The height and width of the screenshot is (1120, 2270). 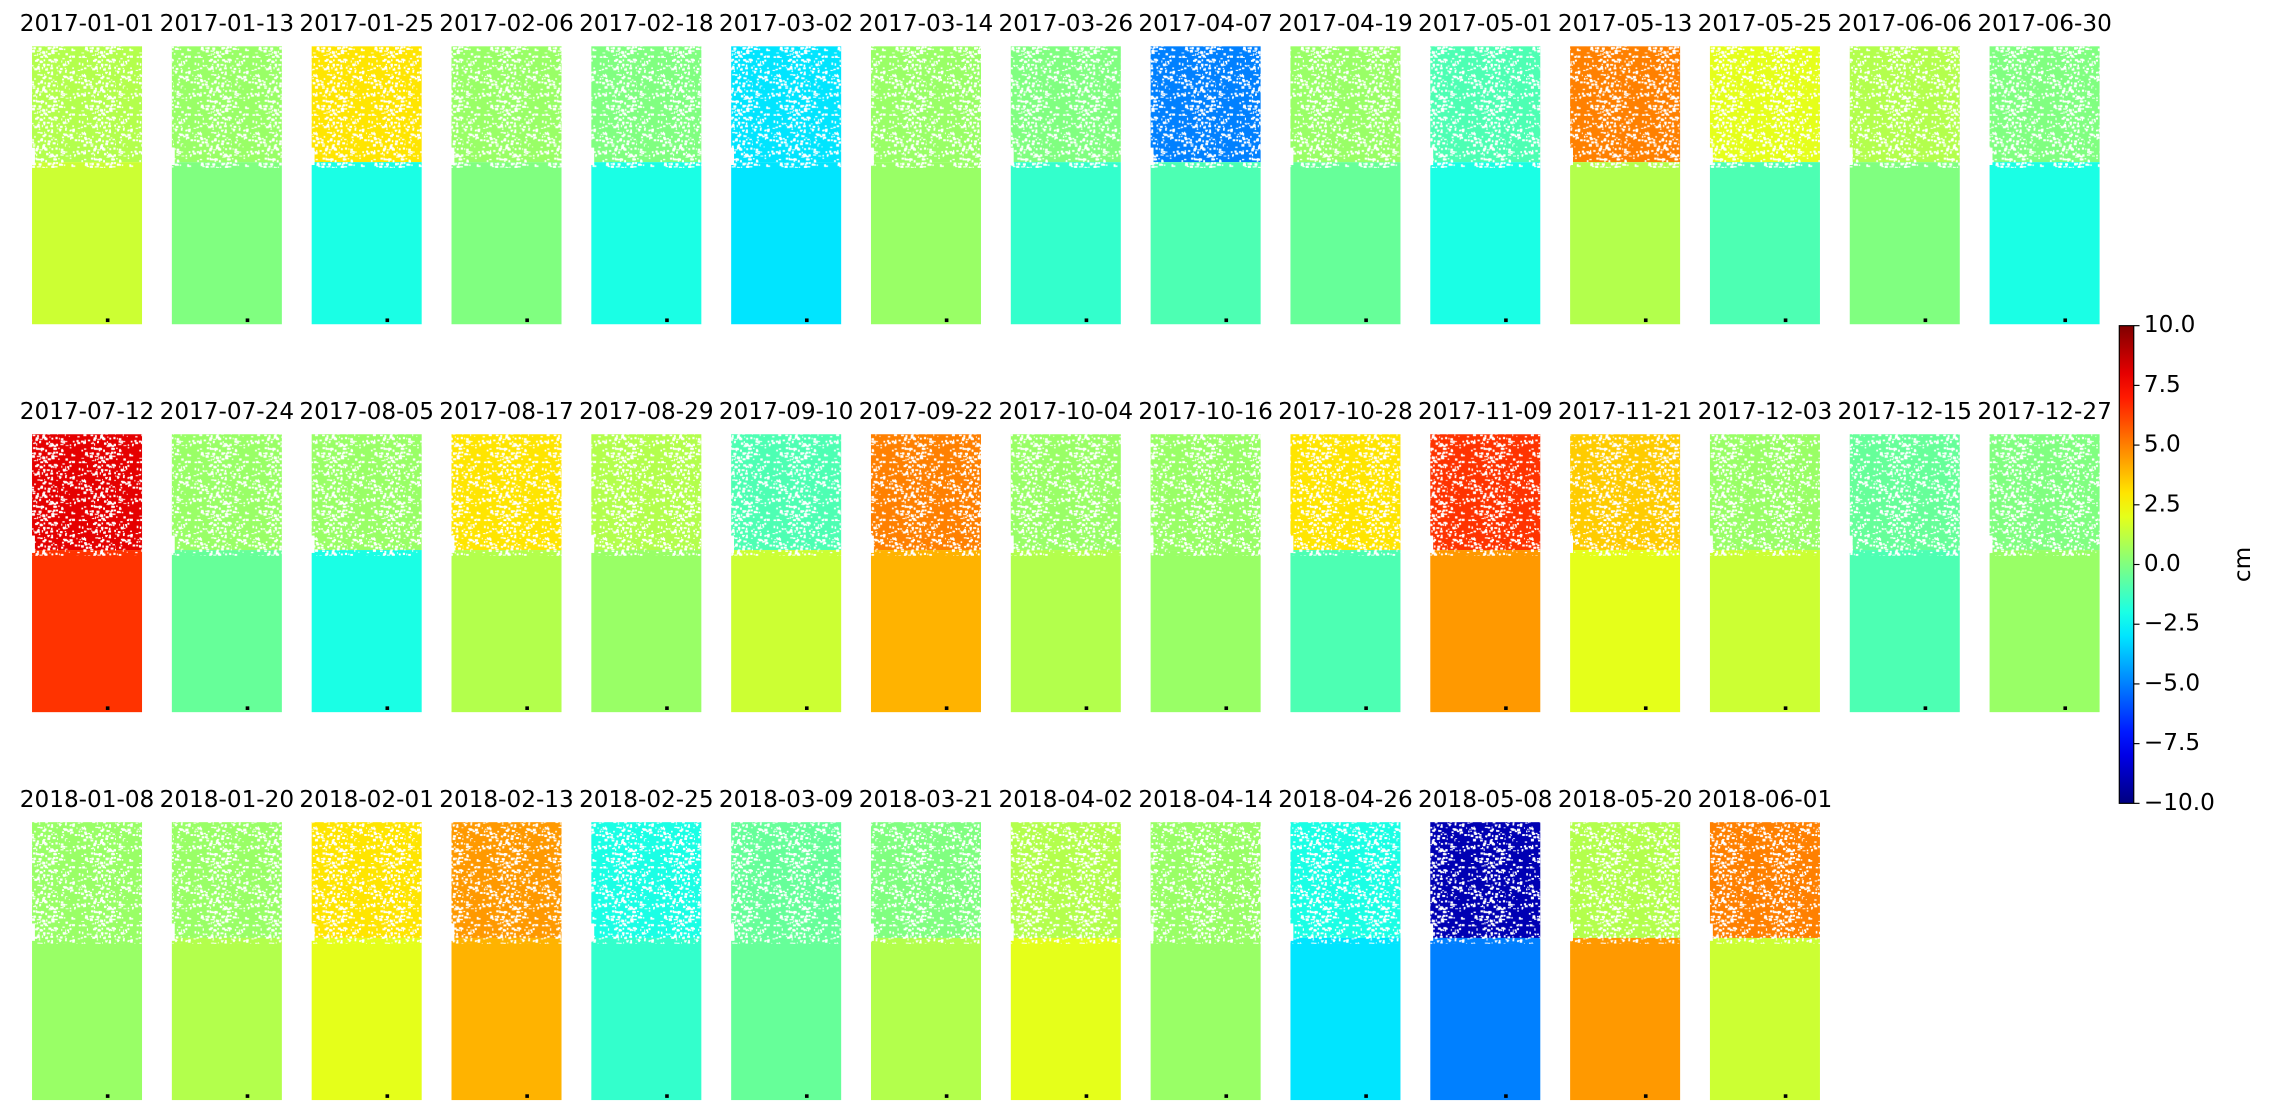 I want to click on colorbar-tick-label: 0.0, so click(x=2162, y=564).